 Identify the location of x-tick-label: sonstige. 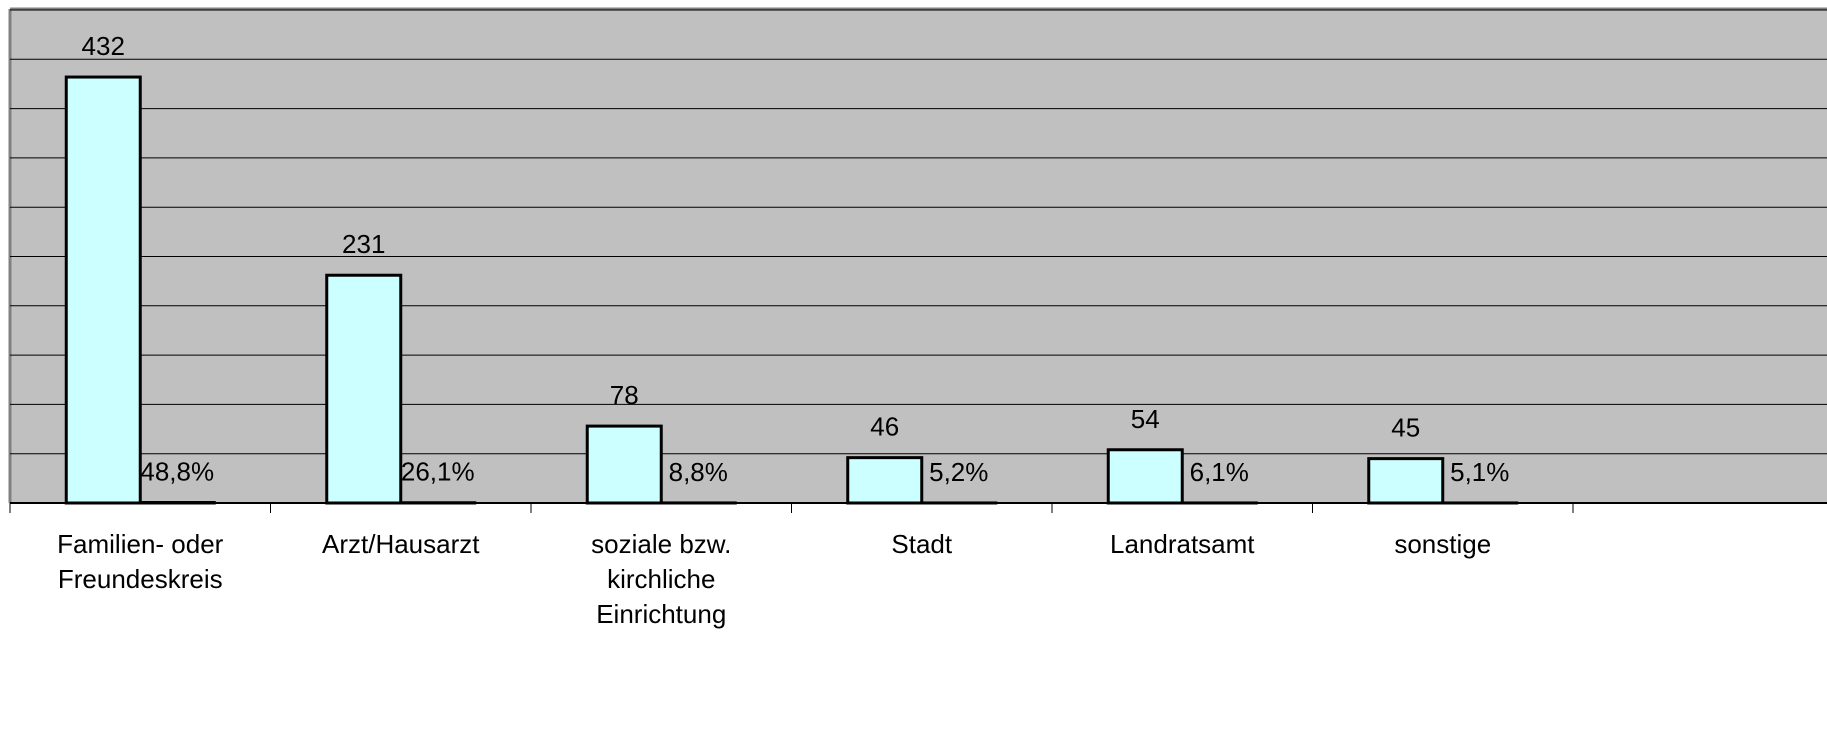
(1443, 544).